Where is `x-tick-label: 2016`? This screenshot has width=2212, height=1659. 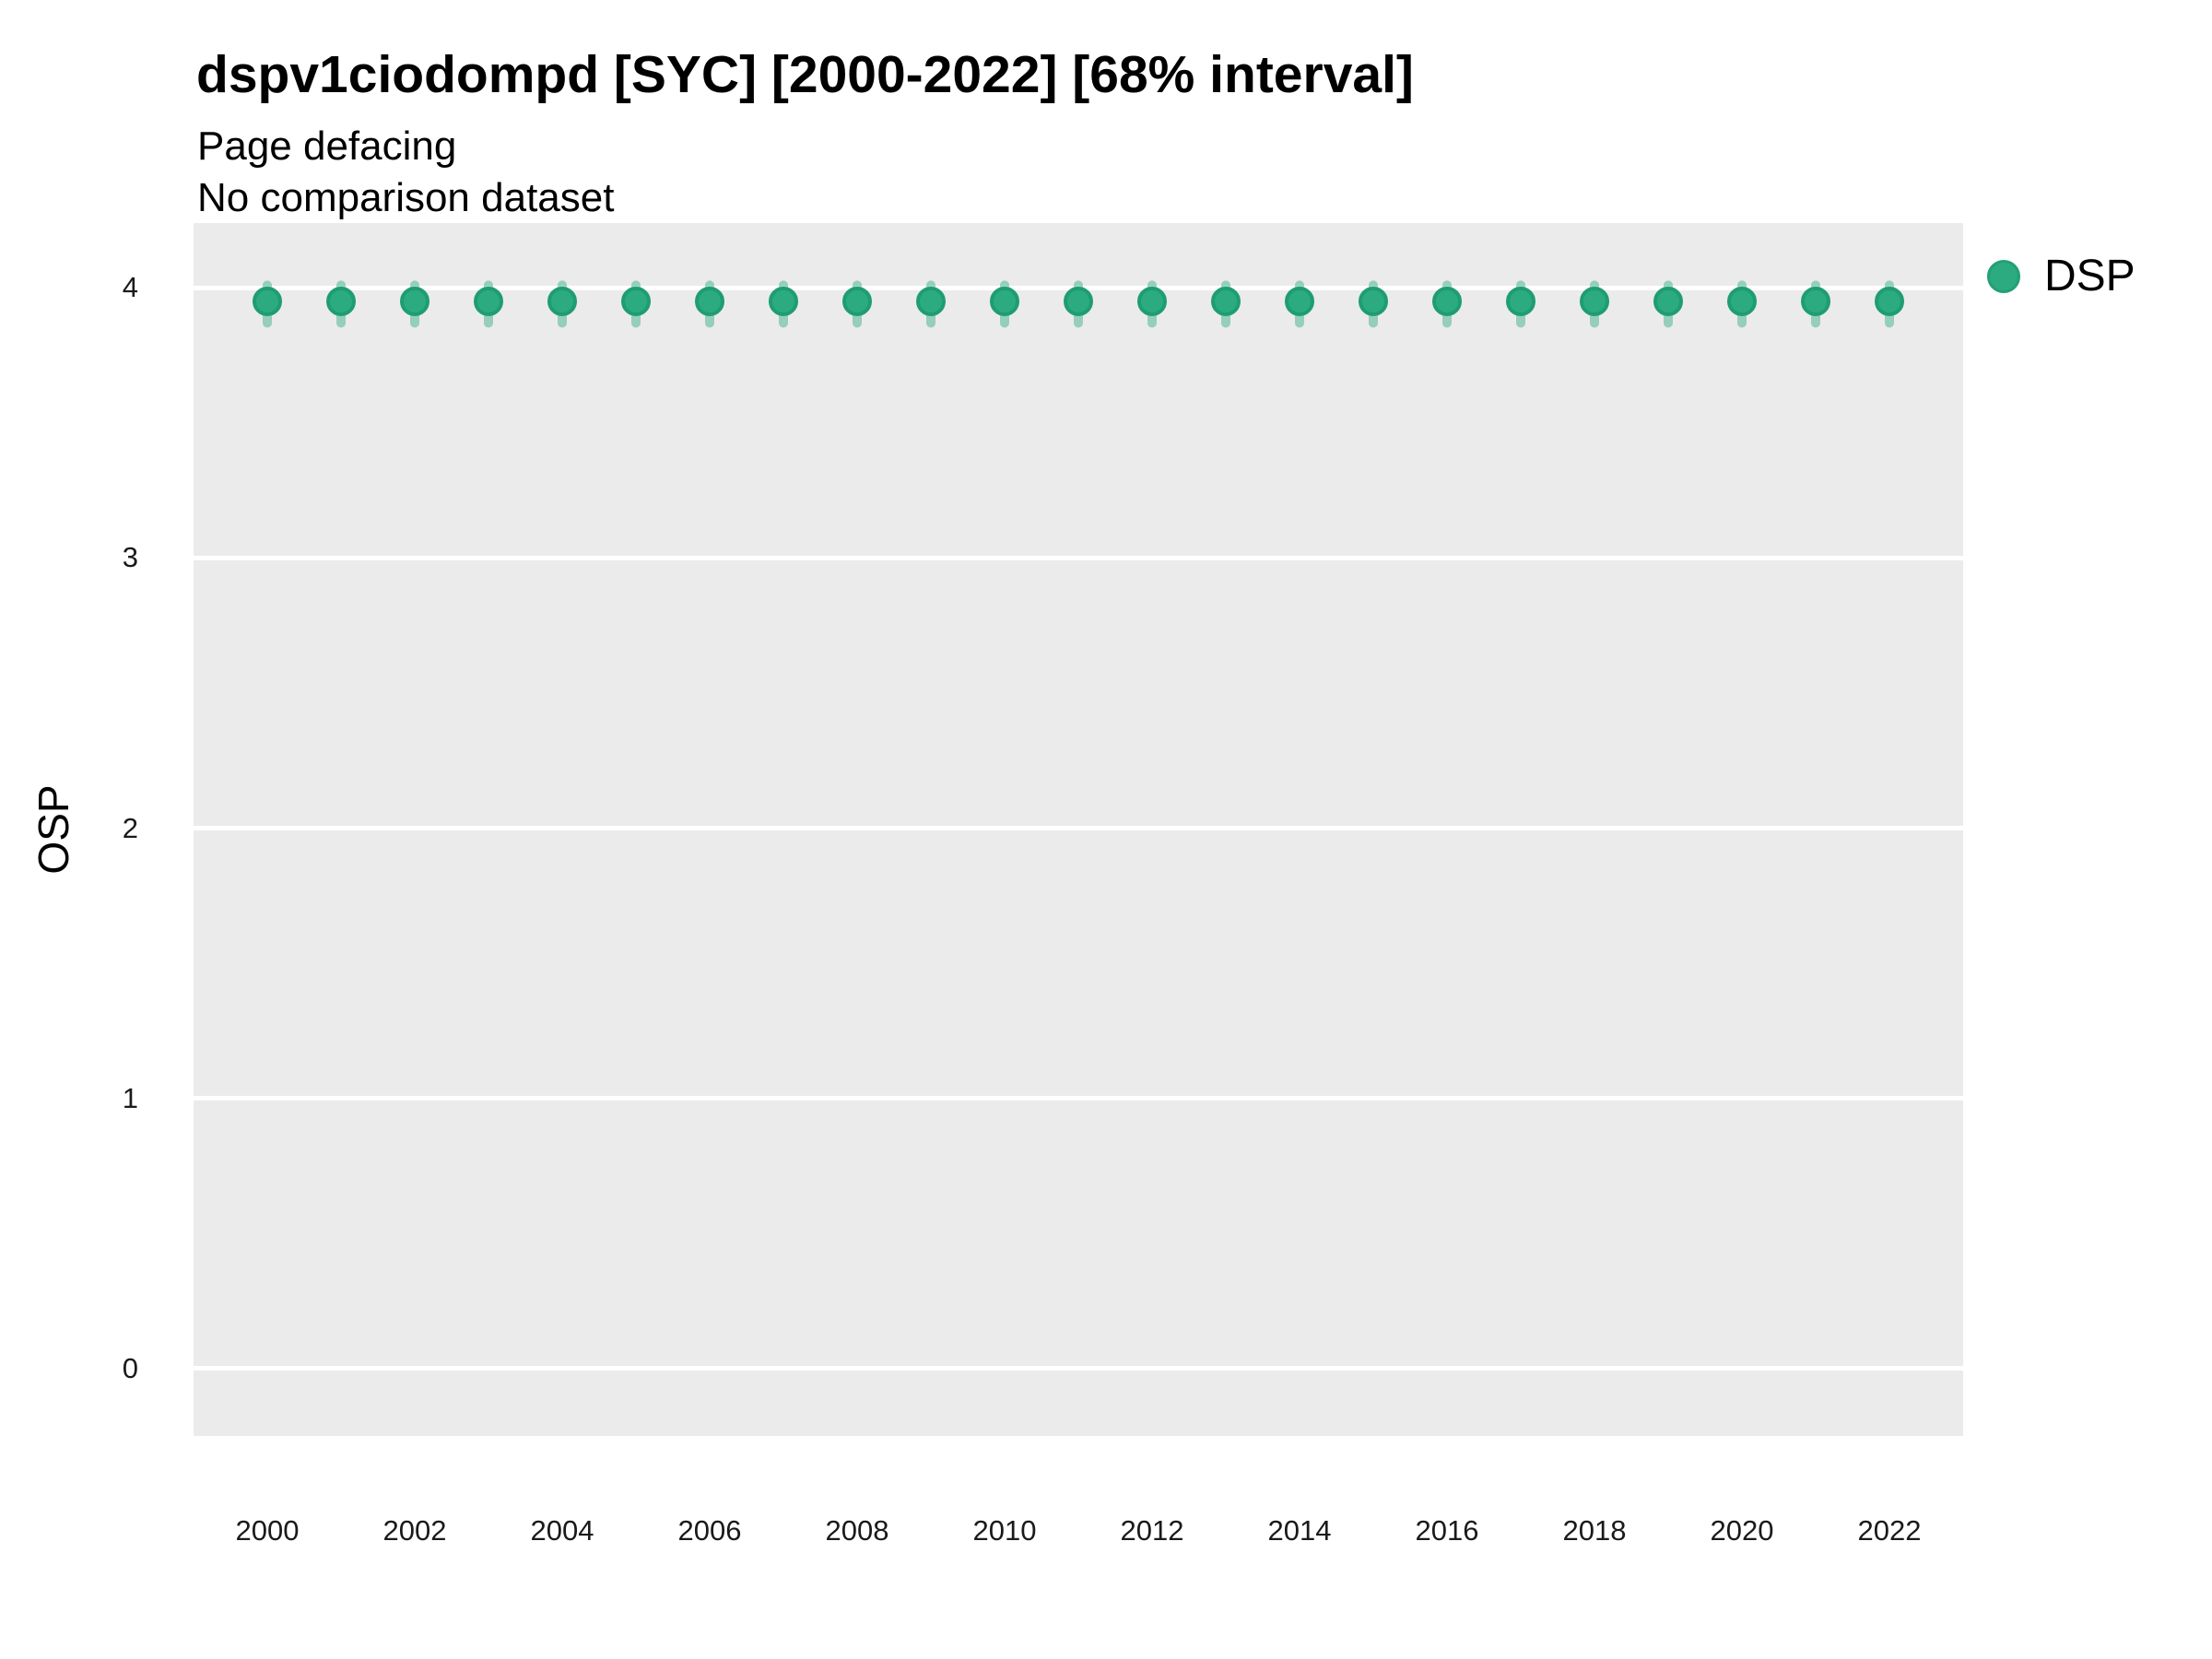 x-tick-label: 2016 is located at coordinates (1447, 1530).